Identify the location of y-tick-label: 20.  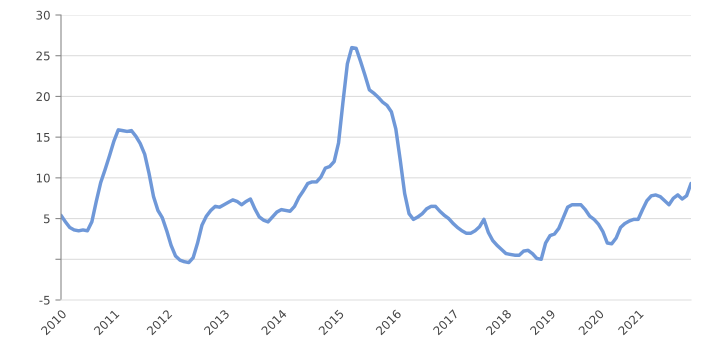
(43, 97).